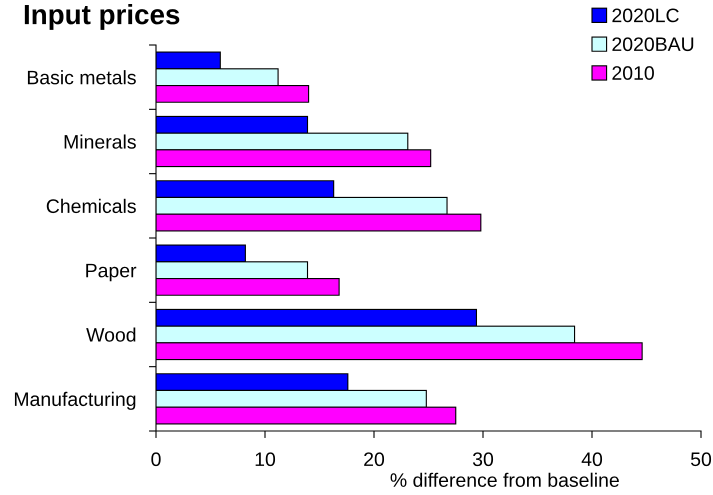 The height and width of the screenshot is (495, 713). What do you see at coordinates (75, 401) in the screenshot?
I see `y-tick-label: Manufacturing` at bounding box center [75, 401].